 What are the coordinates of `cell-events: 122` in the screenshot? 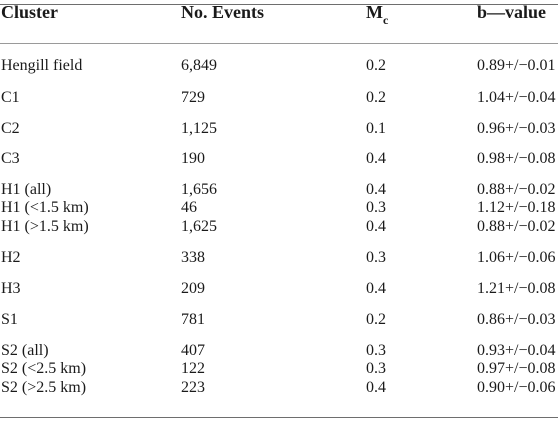 It's located at (193, 368).